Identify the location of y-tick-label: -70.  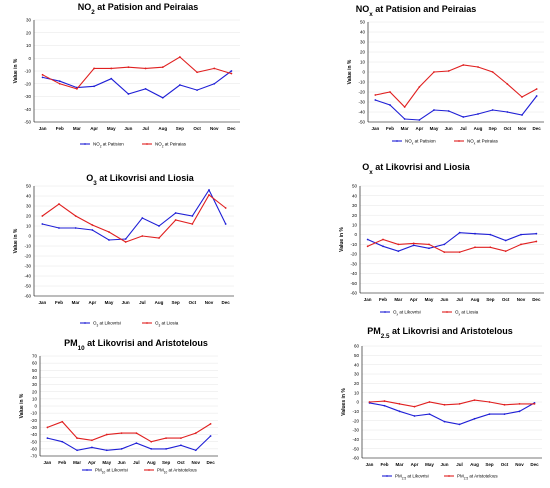
(33, 456).